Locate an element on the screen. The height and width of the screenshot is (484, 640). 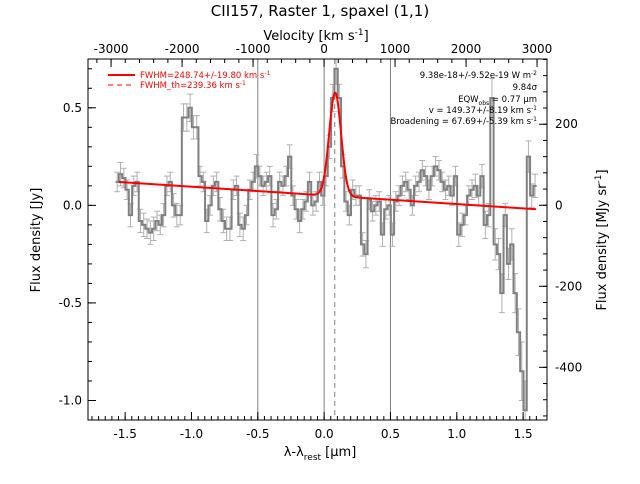
y-axis-label: Flux density [Jy] is located at coordinates (36, 240).